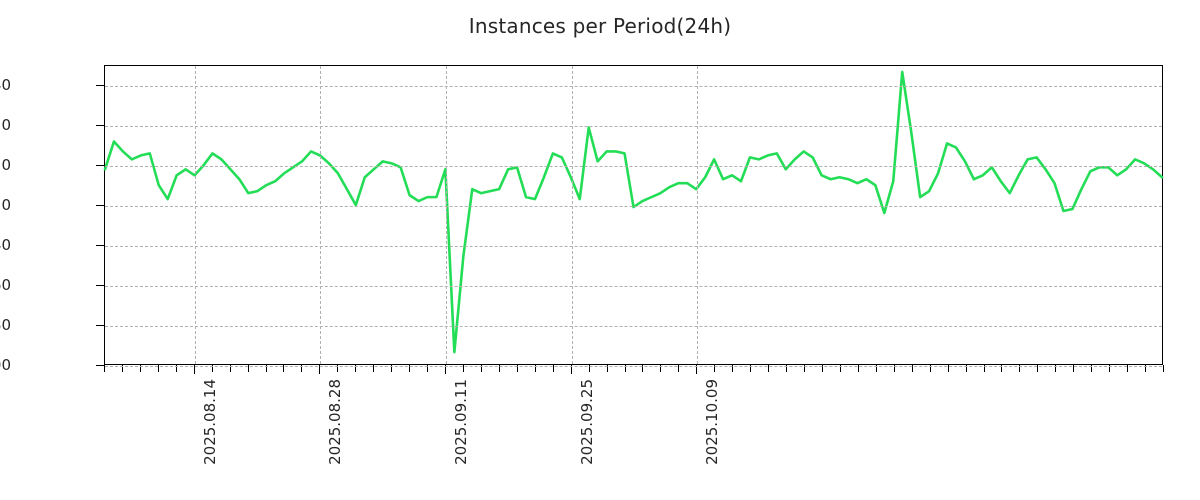  What do you see at coordinates (6, 165) in the screenshot?
I see `y-tick-label: 0` at bounding box center [6, 165].